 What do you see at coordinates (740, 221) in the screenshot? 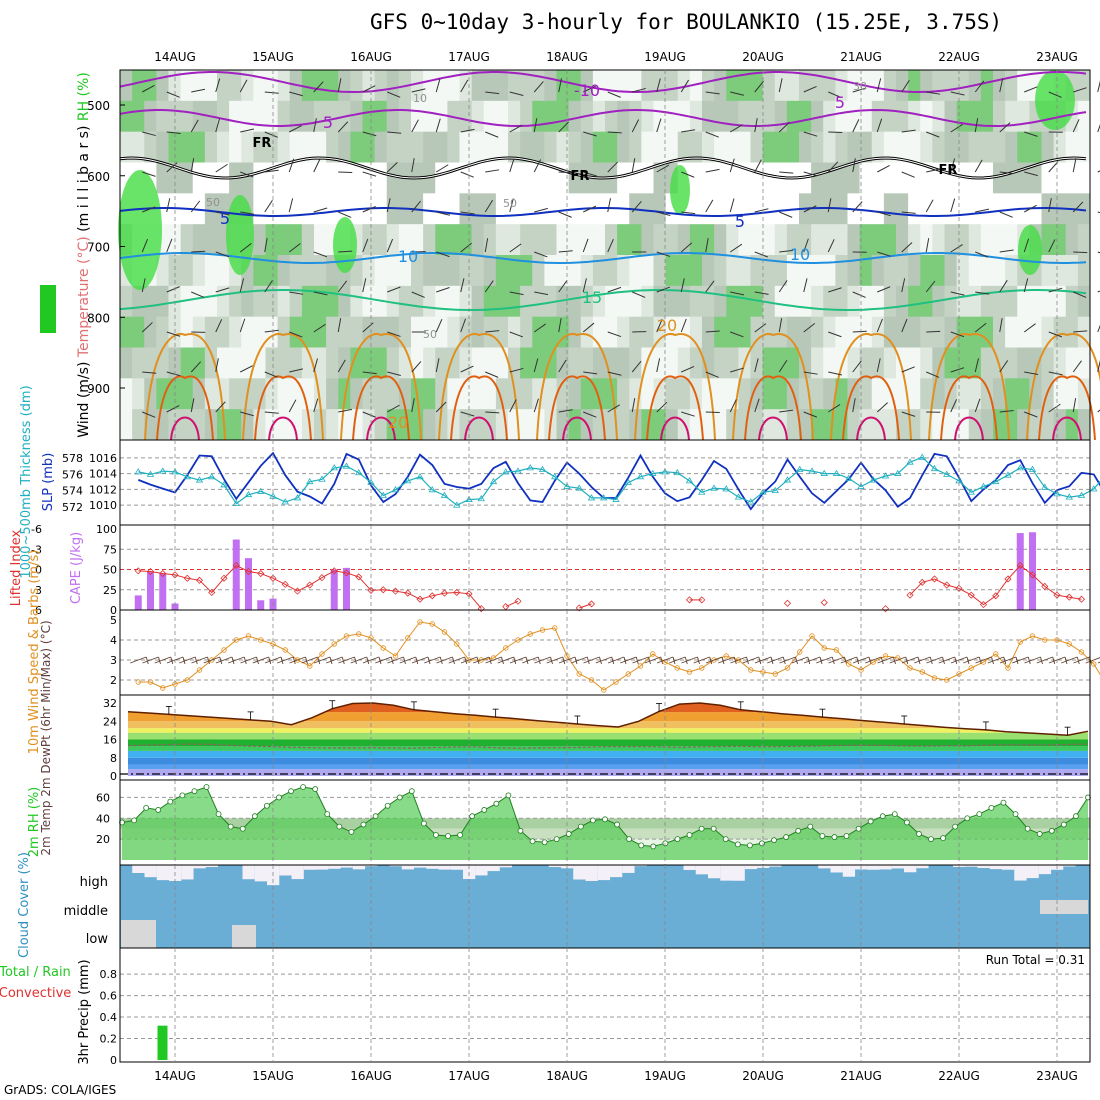
I see `contour-label: 5` at bounding box center [740, 221].